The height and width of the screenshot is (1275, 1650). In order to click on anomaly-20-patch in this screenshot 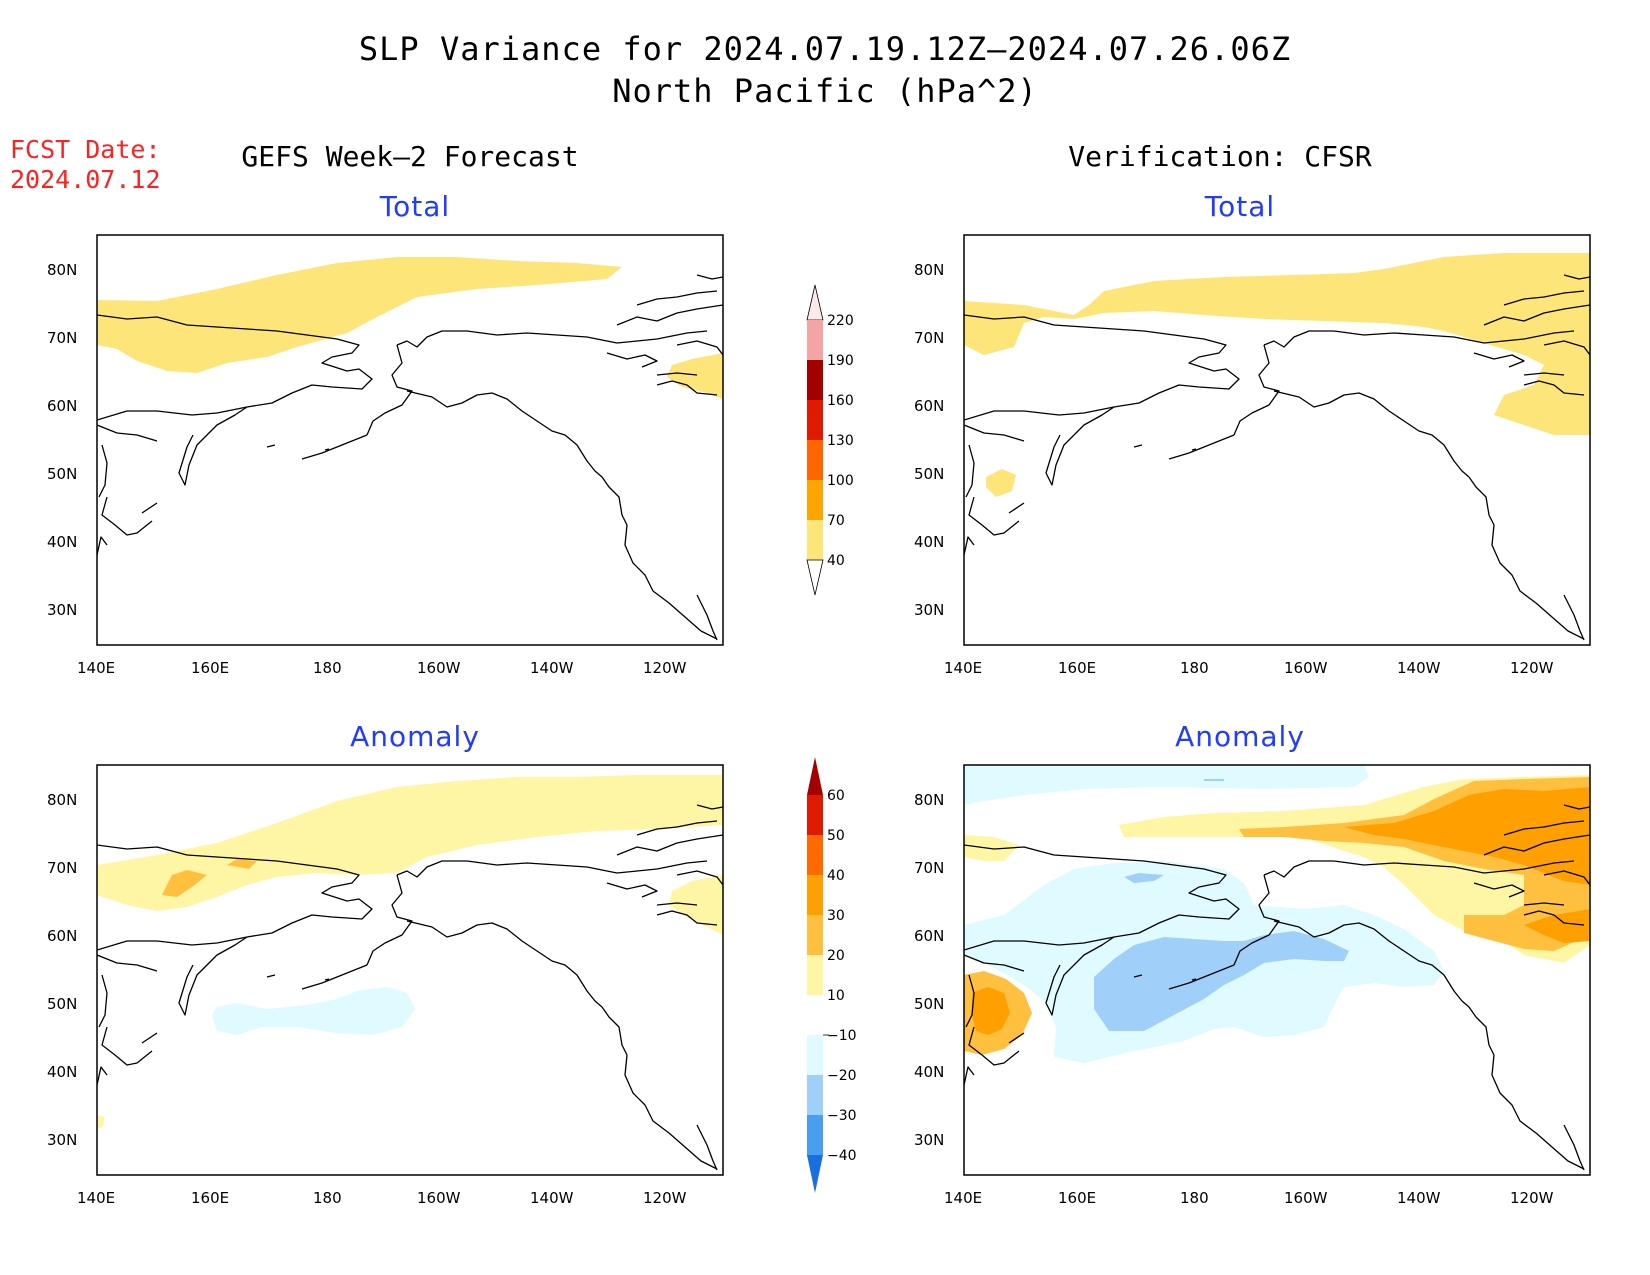, I will do `click(184, 883)`.